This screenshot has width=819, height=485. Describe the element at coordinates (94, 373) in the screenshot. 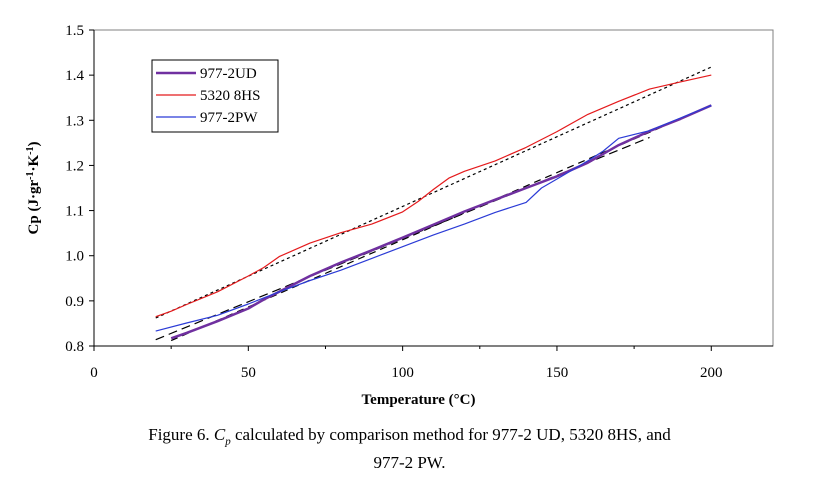

I see `x-tick-label: 0` at that location.